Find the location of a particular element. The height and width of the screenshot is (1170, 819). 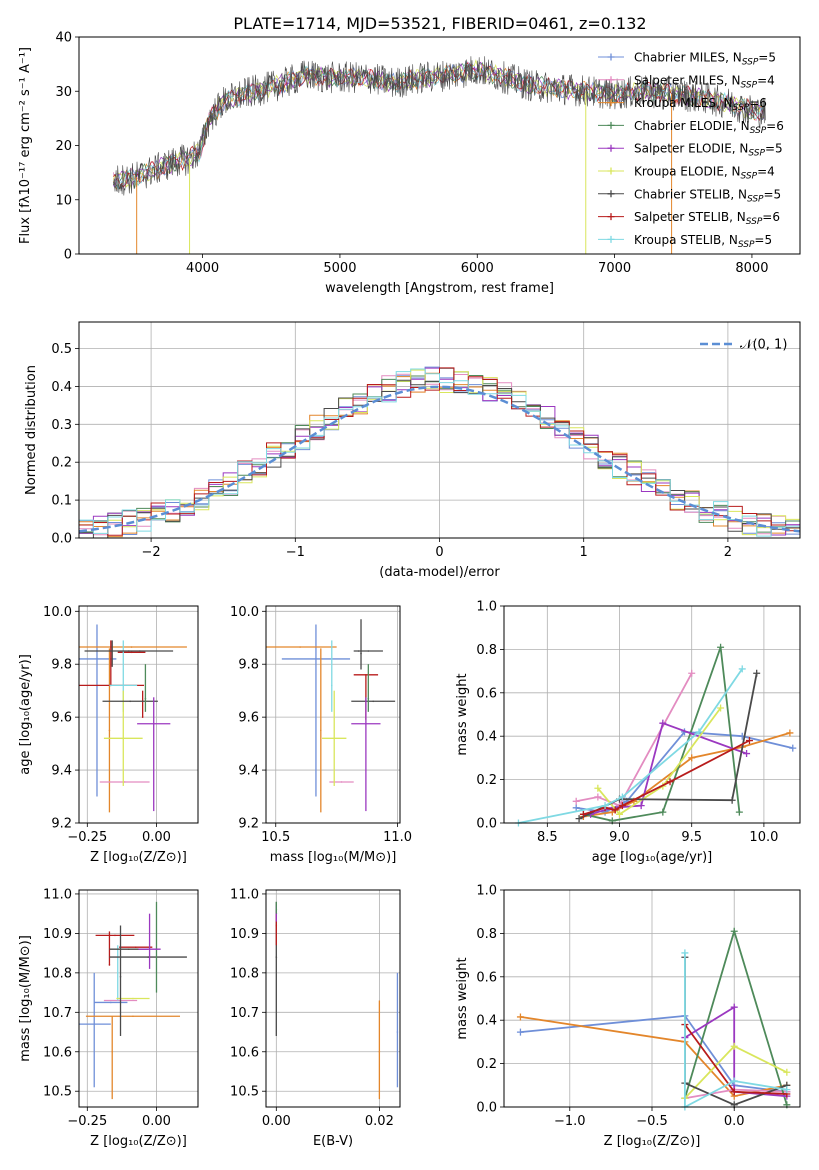

x-tick-label: 0.0 is located at coordinates (734, 1121).